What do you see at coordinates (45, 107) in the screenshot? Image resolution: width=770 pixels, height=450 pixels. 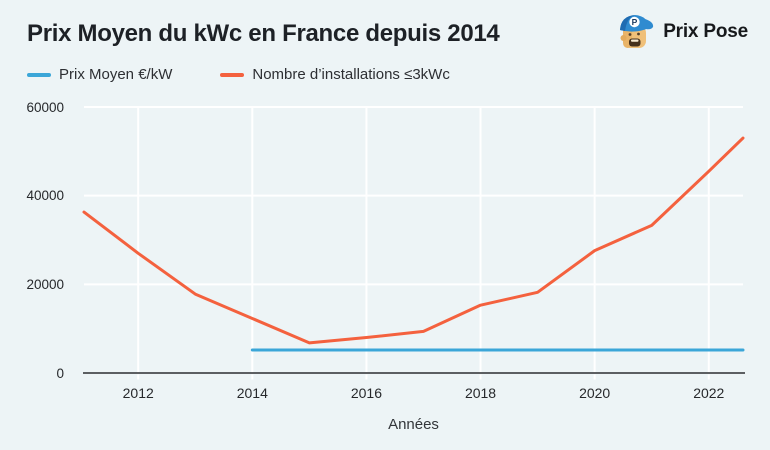 I see `y-tick-label: 60000` at bounding box center [45, 107].